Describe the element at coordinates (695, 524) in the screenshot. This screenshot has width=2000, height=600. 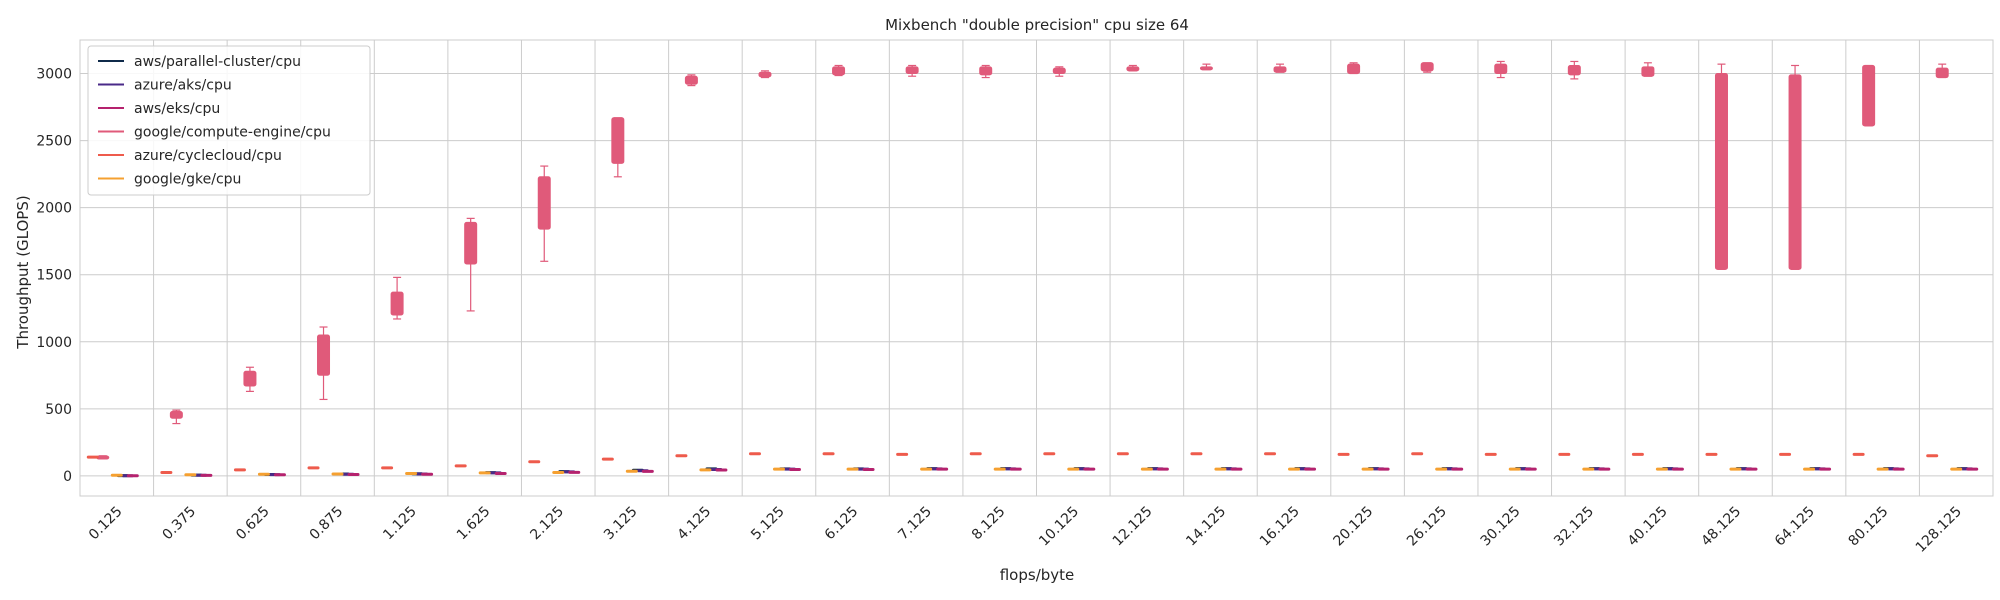
I see `x-tick-label: 4.125` at that location.